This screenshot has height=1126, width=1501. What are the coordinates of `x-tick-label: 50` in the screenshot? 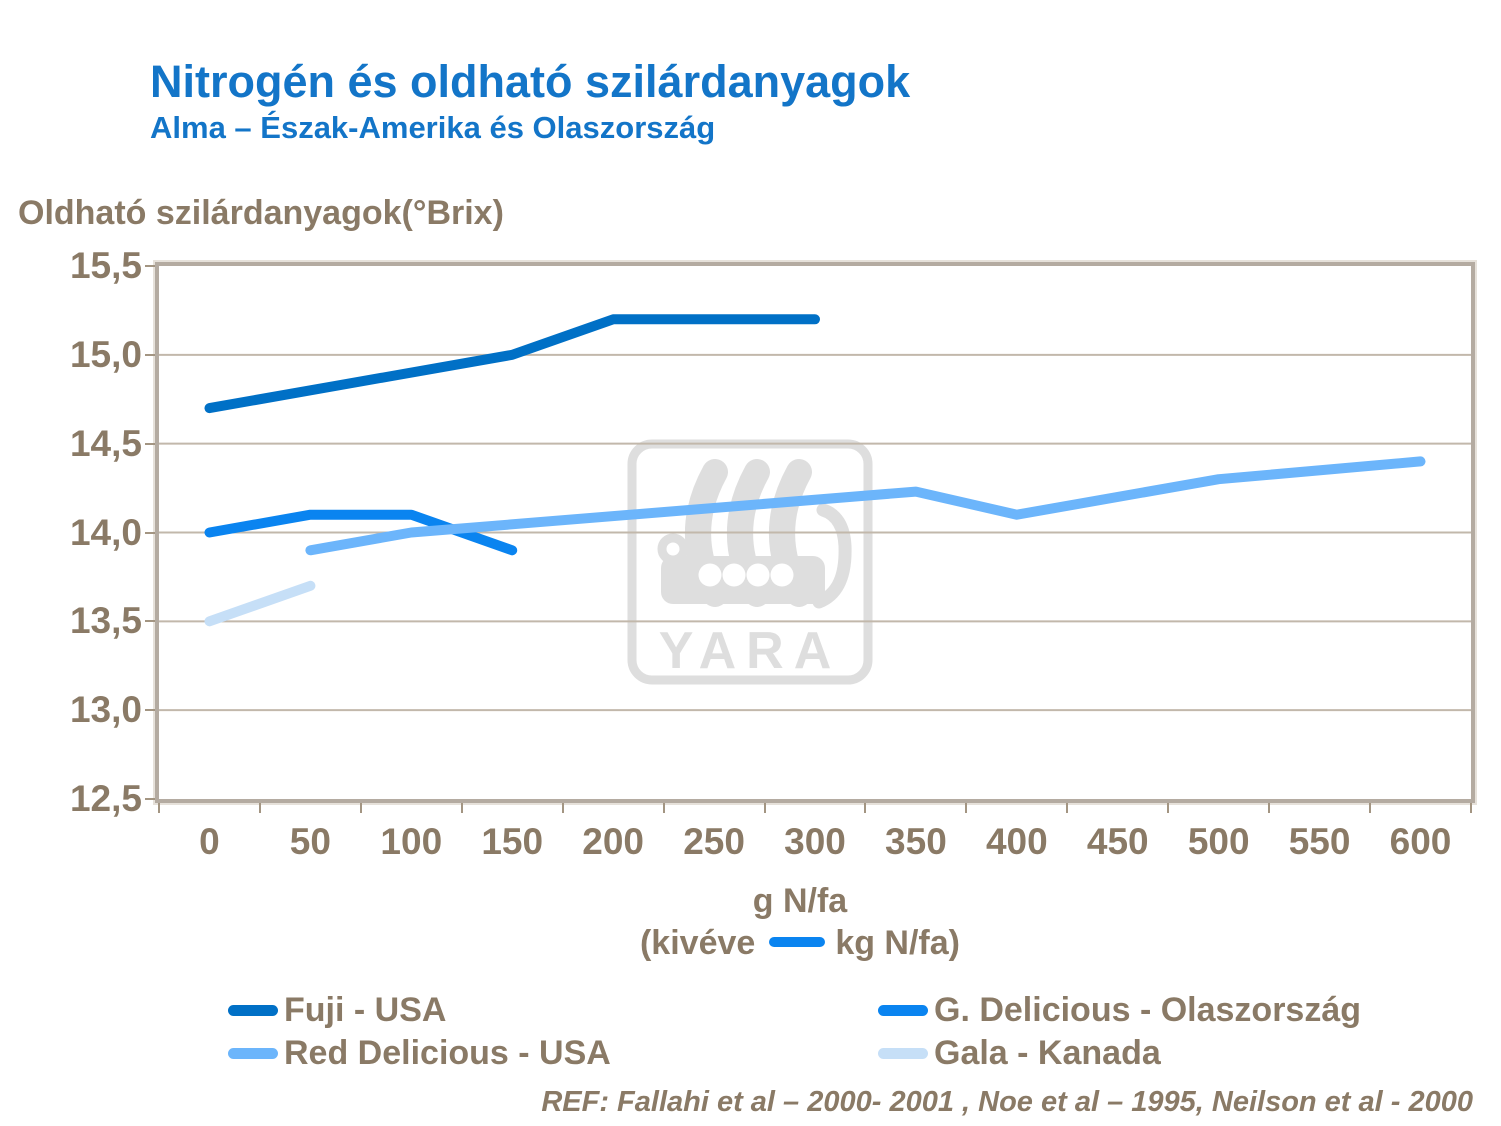 It's located at (310, 841).